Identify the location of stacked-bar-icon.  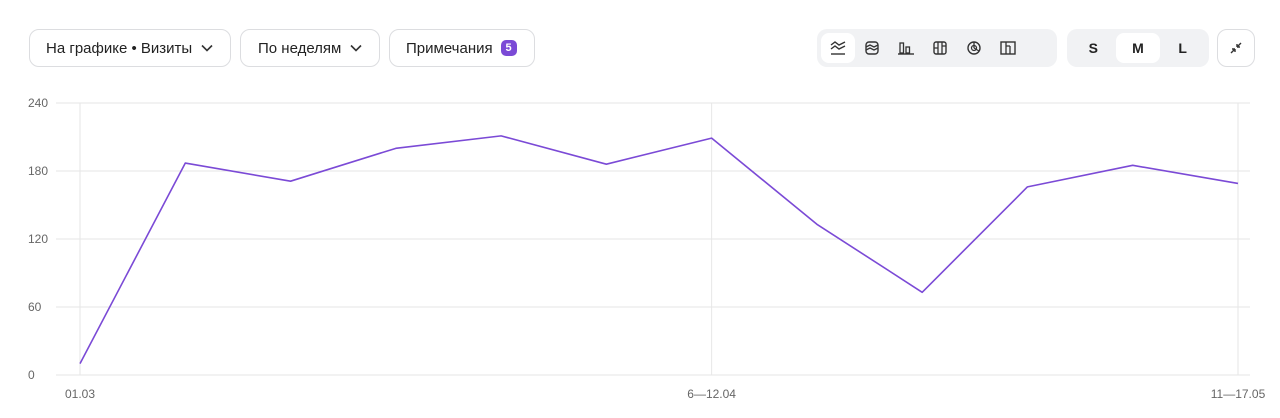
(940, 48).